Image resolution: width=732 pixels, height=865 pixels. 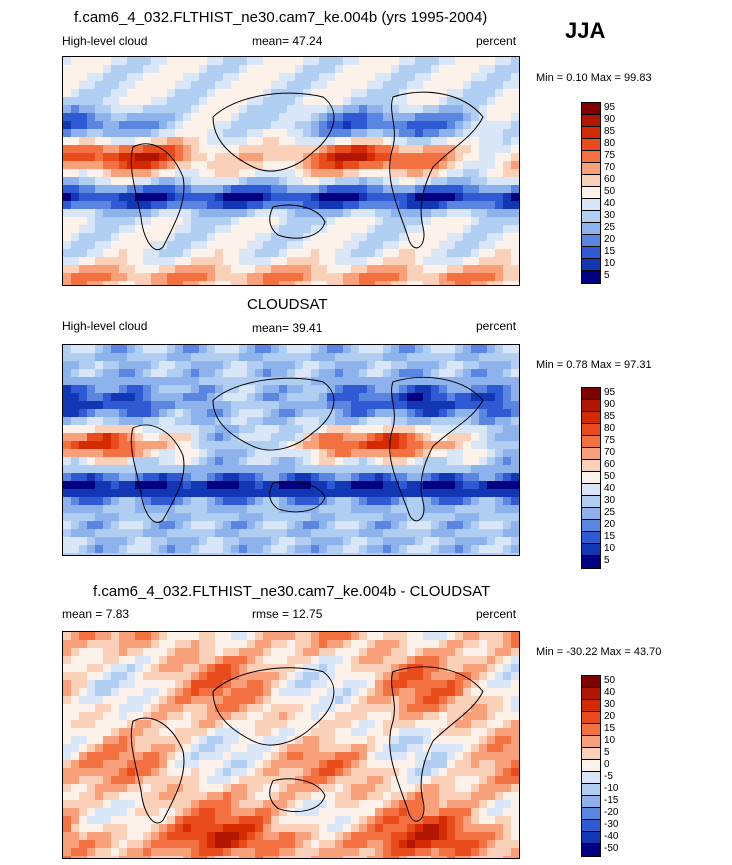 What do you see at coordinates (610, 740) in the screenshot?
I see `colorbar-tick-label: 10` at bounding box center [610, 740].